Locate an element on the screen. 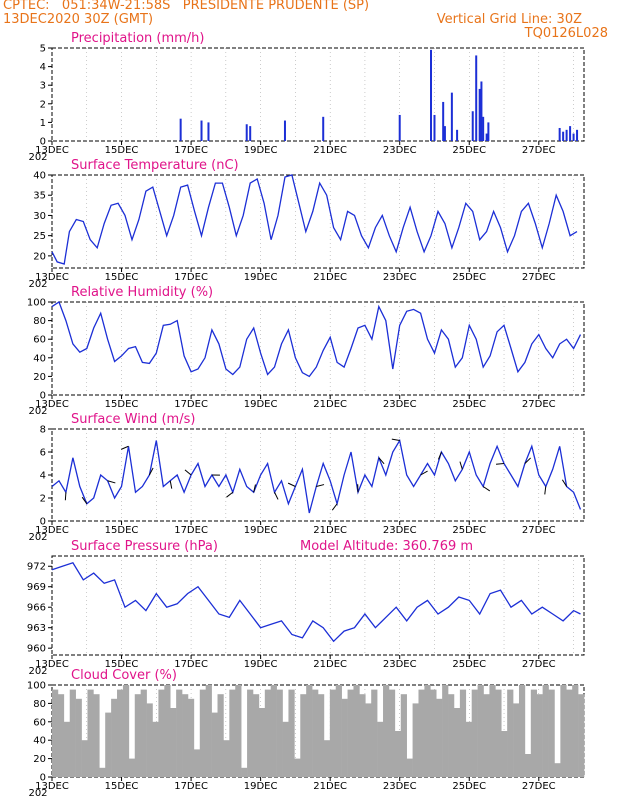 The height and width of the screenshot is (800, 618). header-gridline: Vertical Grid Line: 30Z is located at coordinates (509, 19).